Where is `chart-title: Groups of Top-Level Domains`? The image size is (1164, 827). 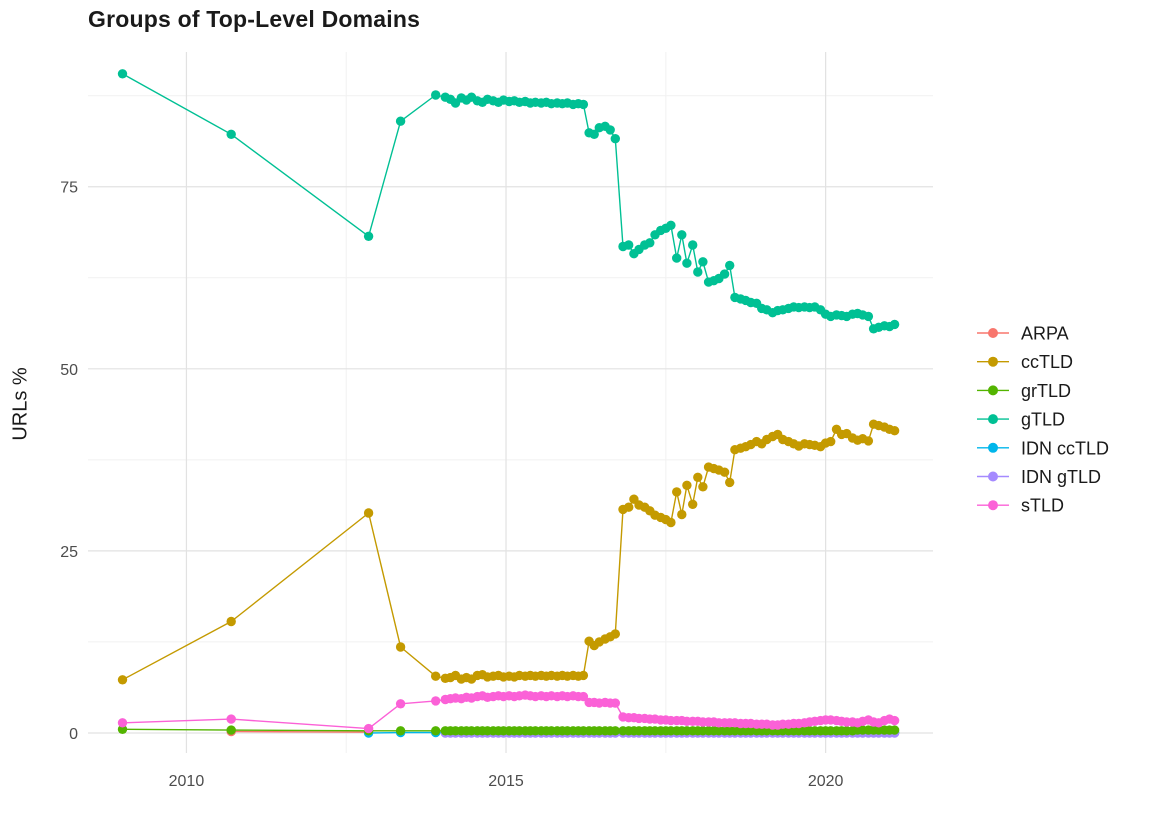
chart-title: Groups of Top-Level Domains is located at coordinates (254, 19).